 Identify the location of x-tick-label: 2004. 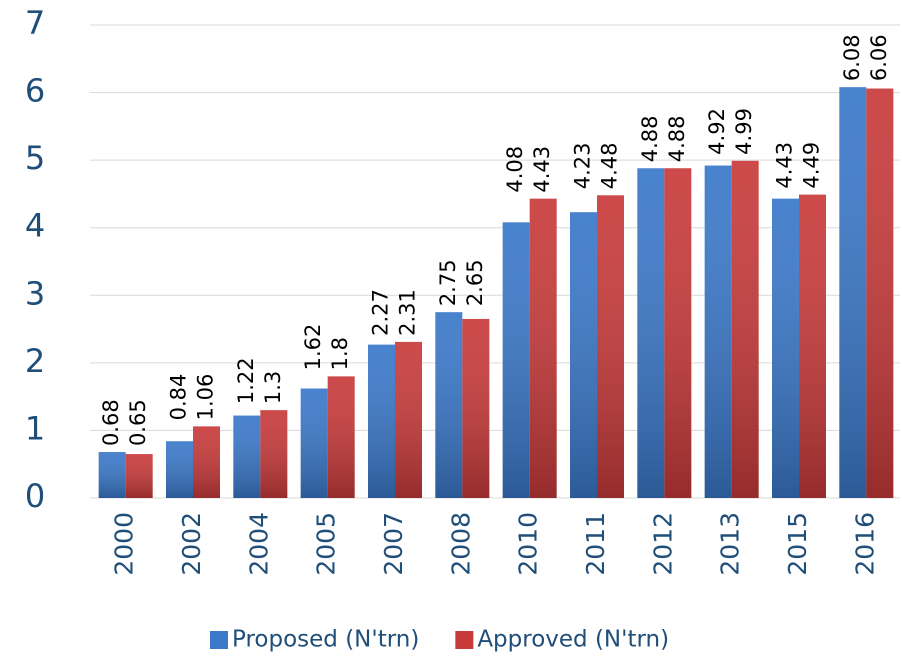
(258, 544).